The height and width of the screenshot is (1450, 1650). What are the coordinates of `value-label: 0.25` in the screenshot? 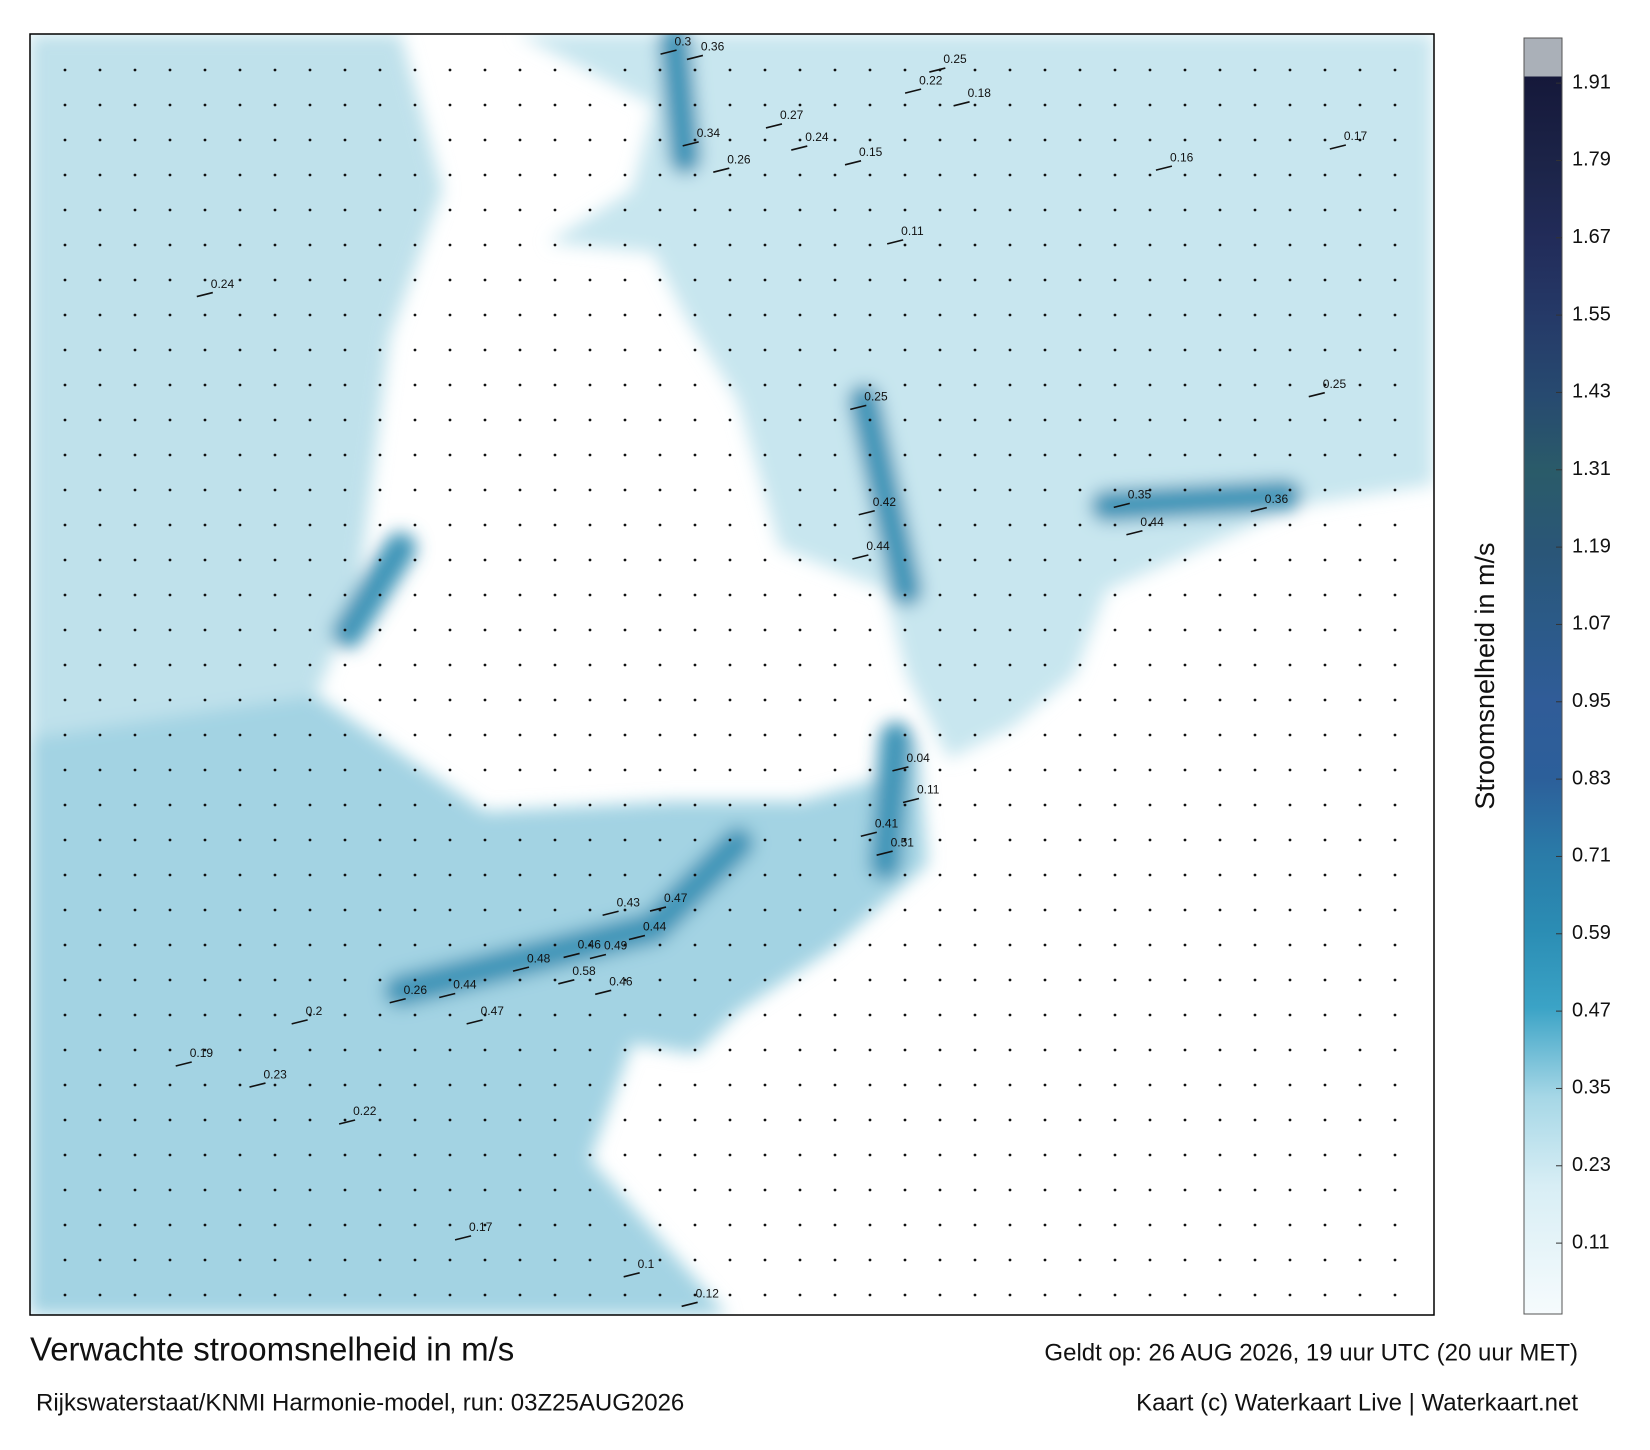 It's located at (1335, 384).